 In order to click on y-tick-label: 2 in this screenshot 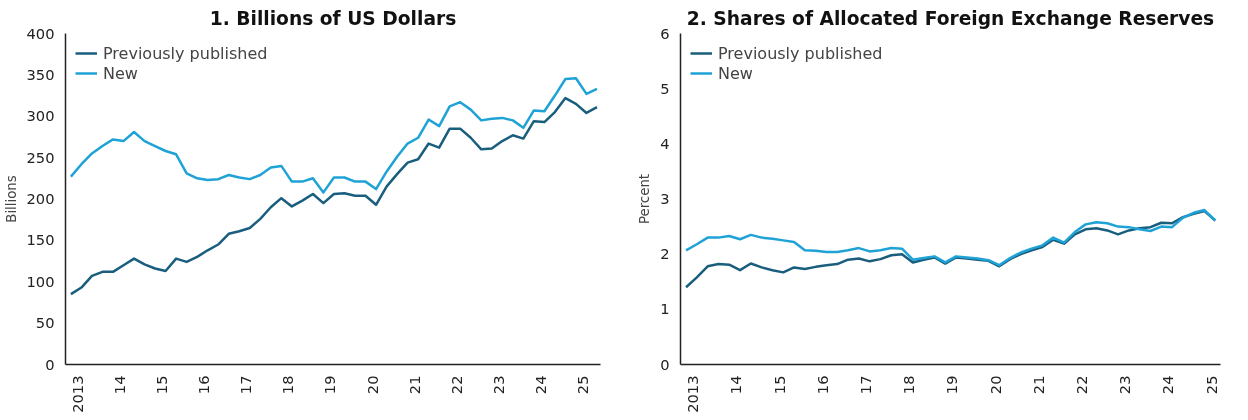, I will do `click(665, 254)`.